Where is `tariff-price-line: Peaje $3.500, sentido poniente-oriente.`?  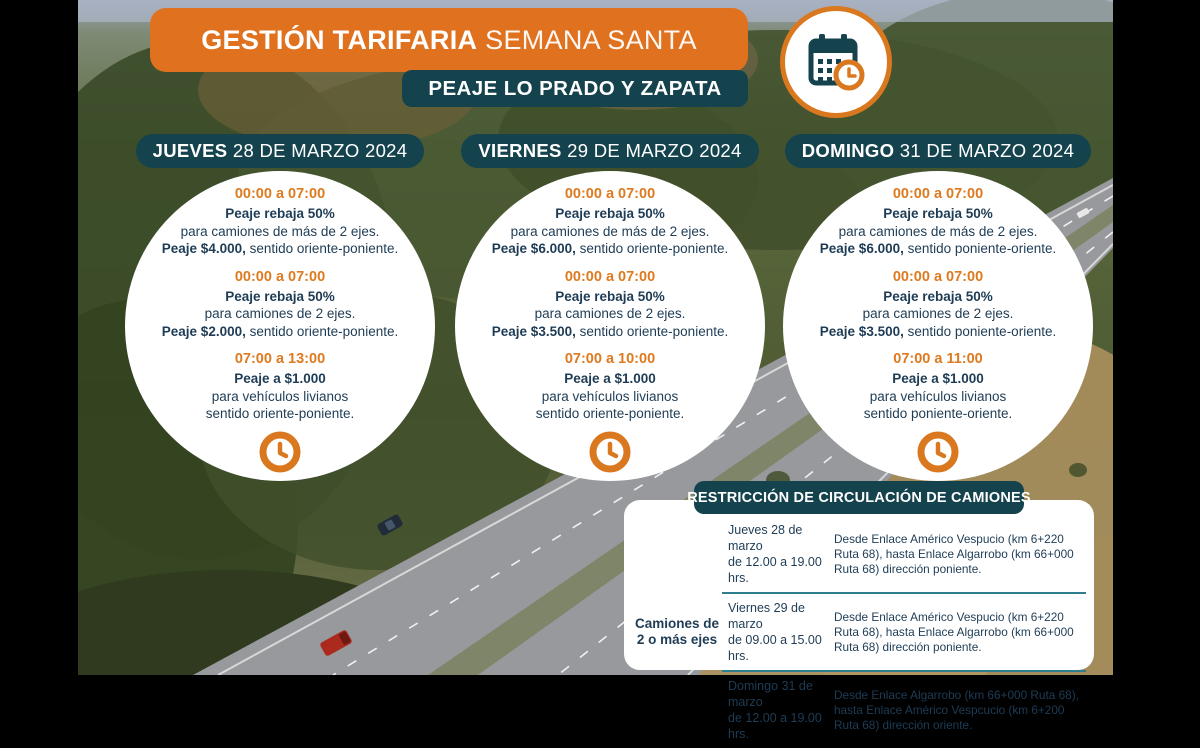 tariff-price-line: Peaje $3.500, sentido poniente-oriente. is located at coordinates (938, 332).